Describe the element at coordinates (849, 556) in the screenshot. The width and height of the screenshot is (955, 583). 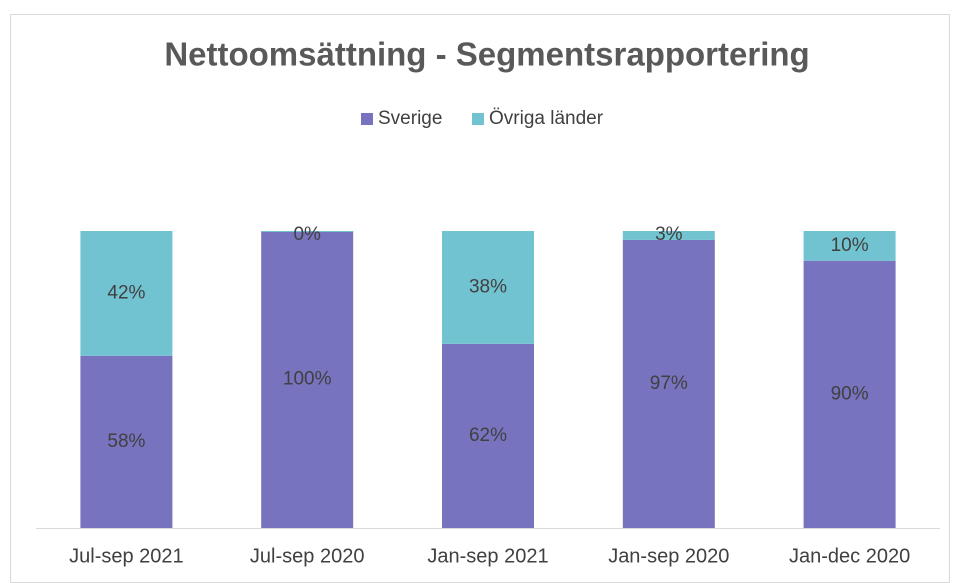
I see `x-tick-label: Jan-dec 2020` at that location.